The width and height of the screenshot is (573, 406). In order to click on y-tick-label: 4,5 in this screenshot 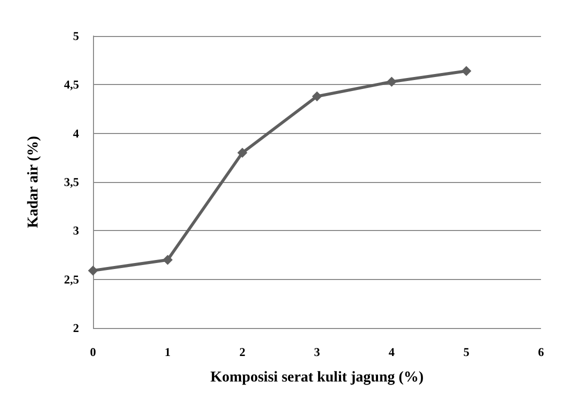, I will do `click(71, 85)`.